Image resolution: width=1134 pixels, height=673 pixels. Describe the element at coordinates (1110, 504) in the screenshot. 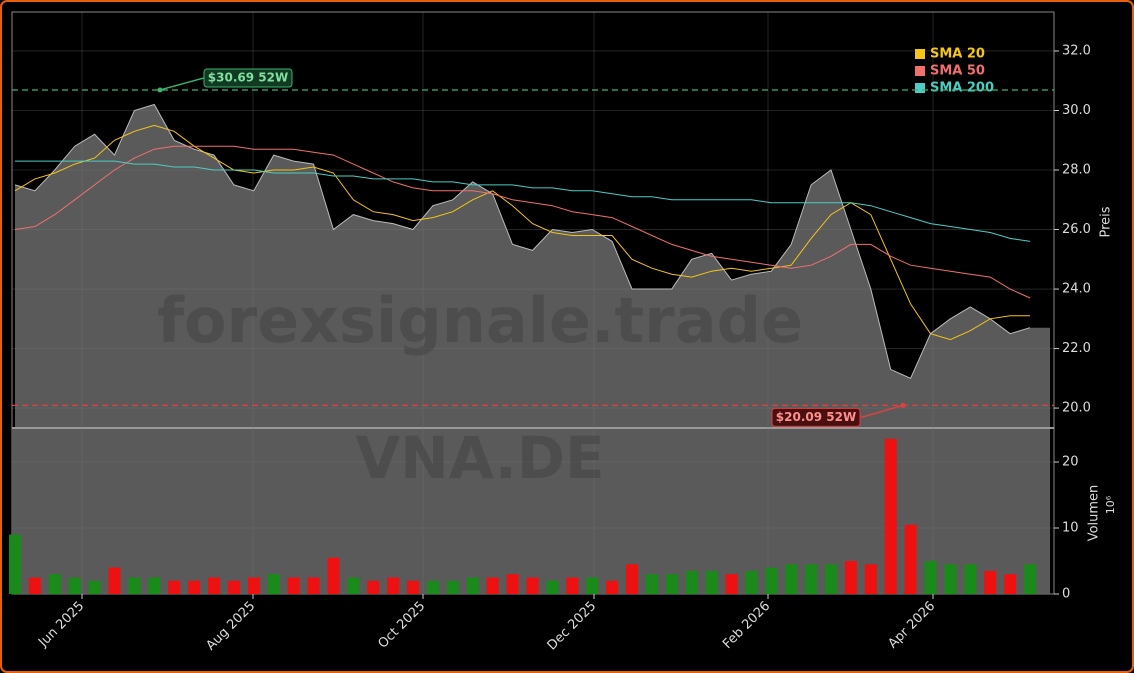

I see `y2-axis-unit: 10⁶` at that location.